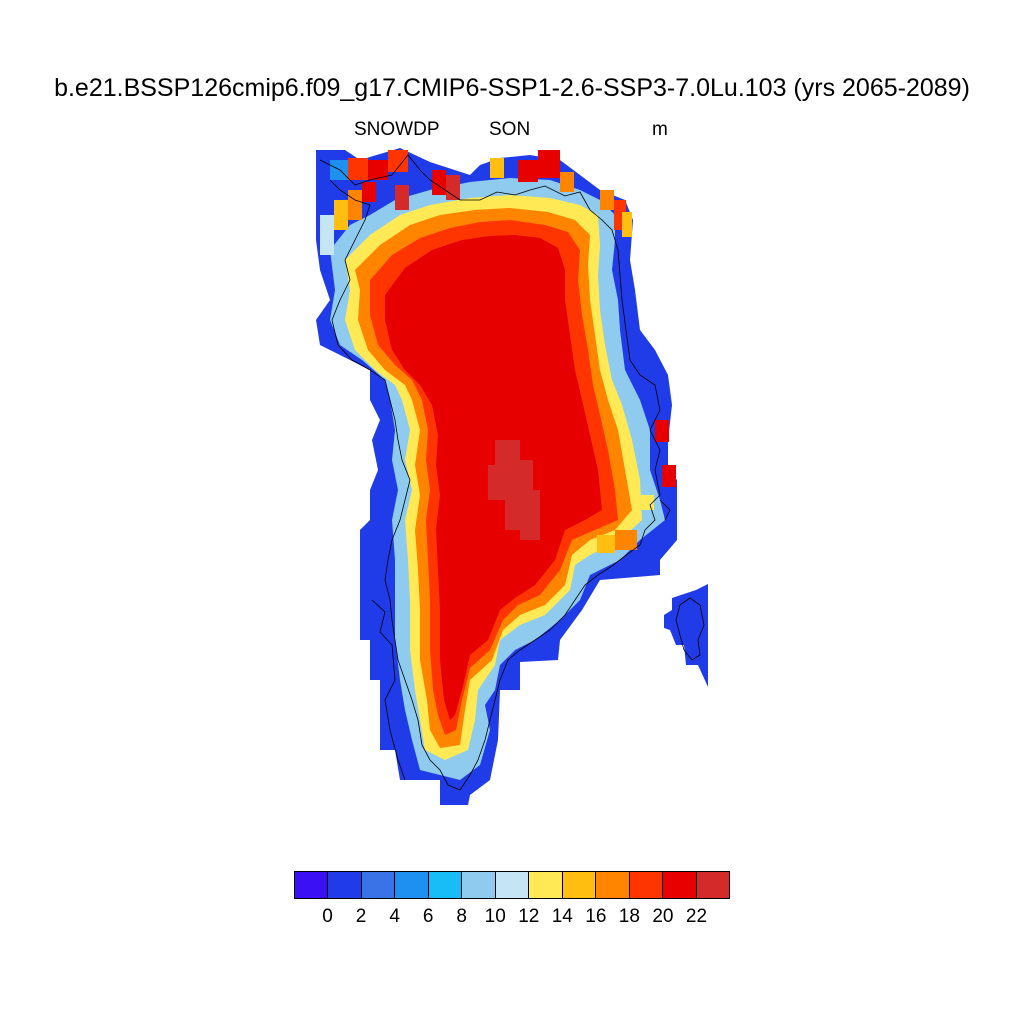 The image size is (1024, 1024). Describe the element at coordinates (629, 916) in the screenshot. I see `colorbar-tick-label: 18` at that location.